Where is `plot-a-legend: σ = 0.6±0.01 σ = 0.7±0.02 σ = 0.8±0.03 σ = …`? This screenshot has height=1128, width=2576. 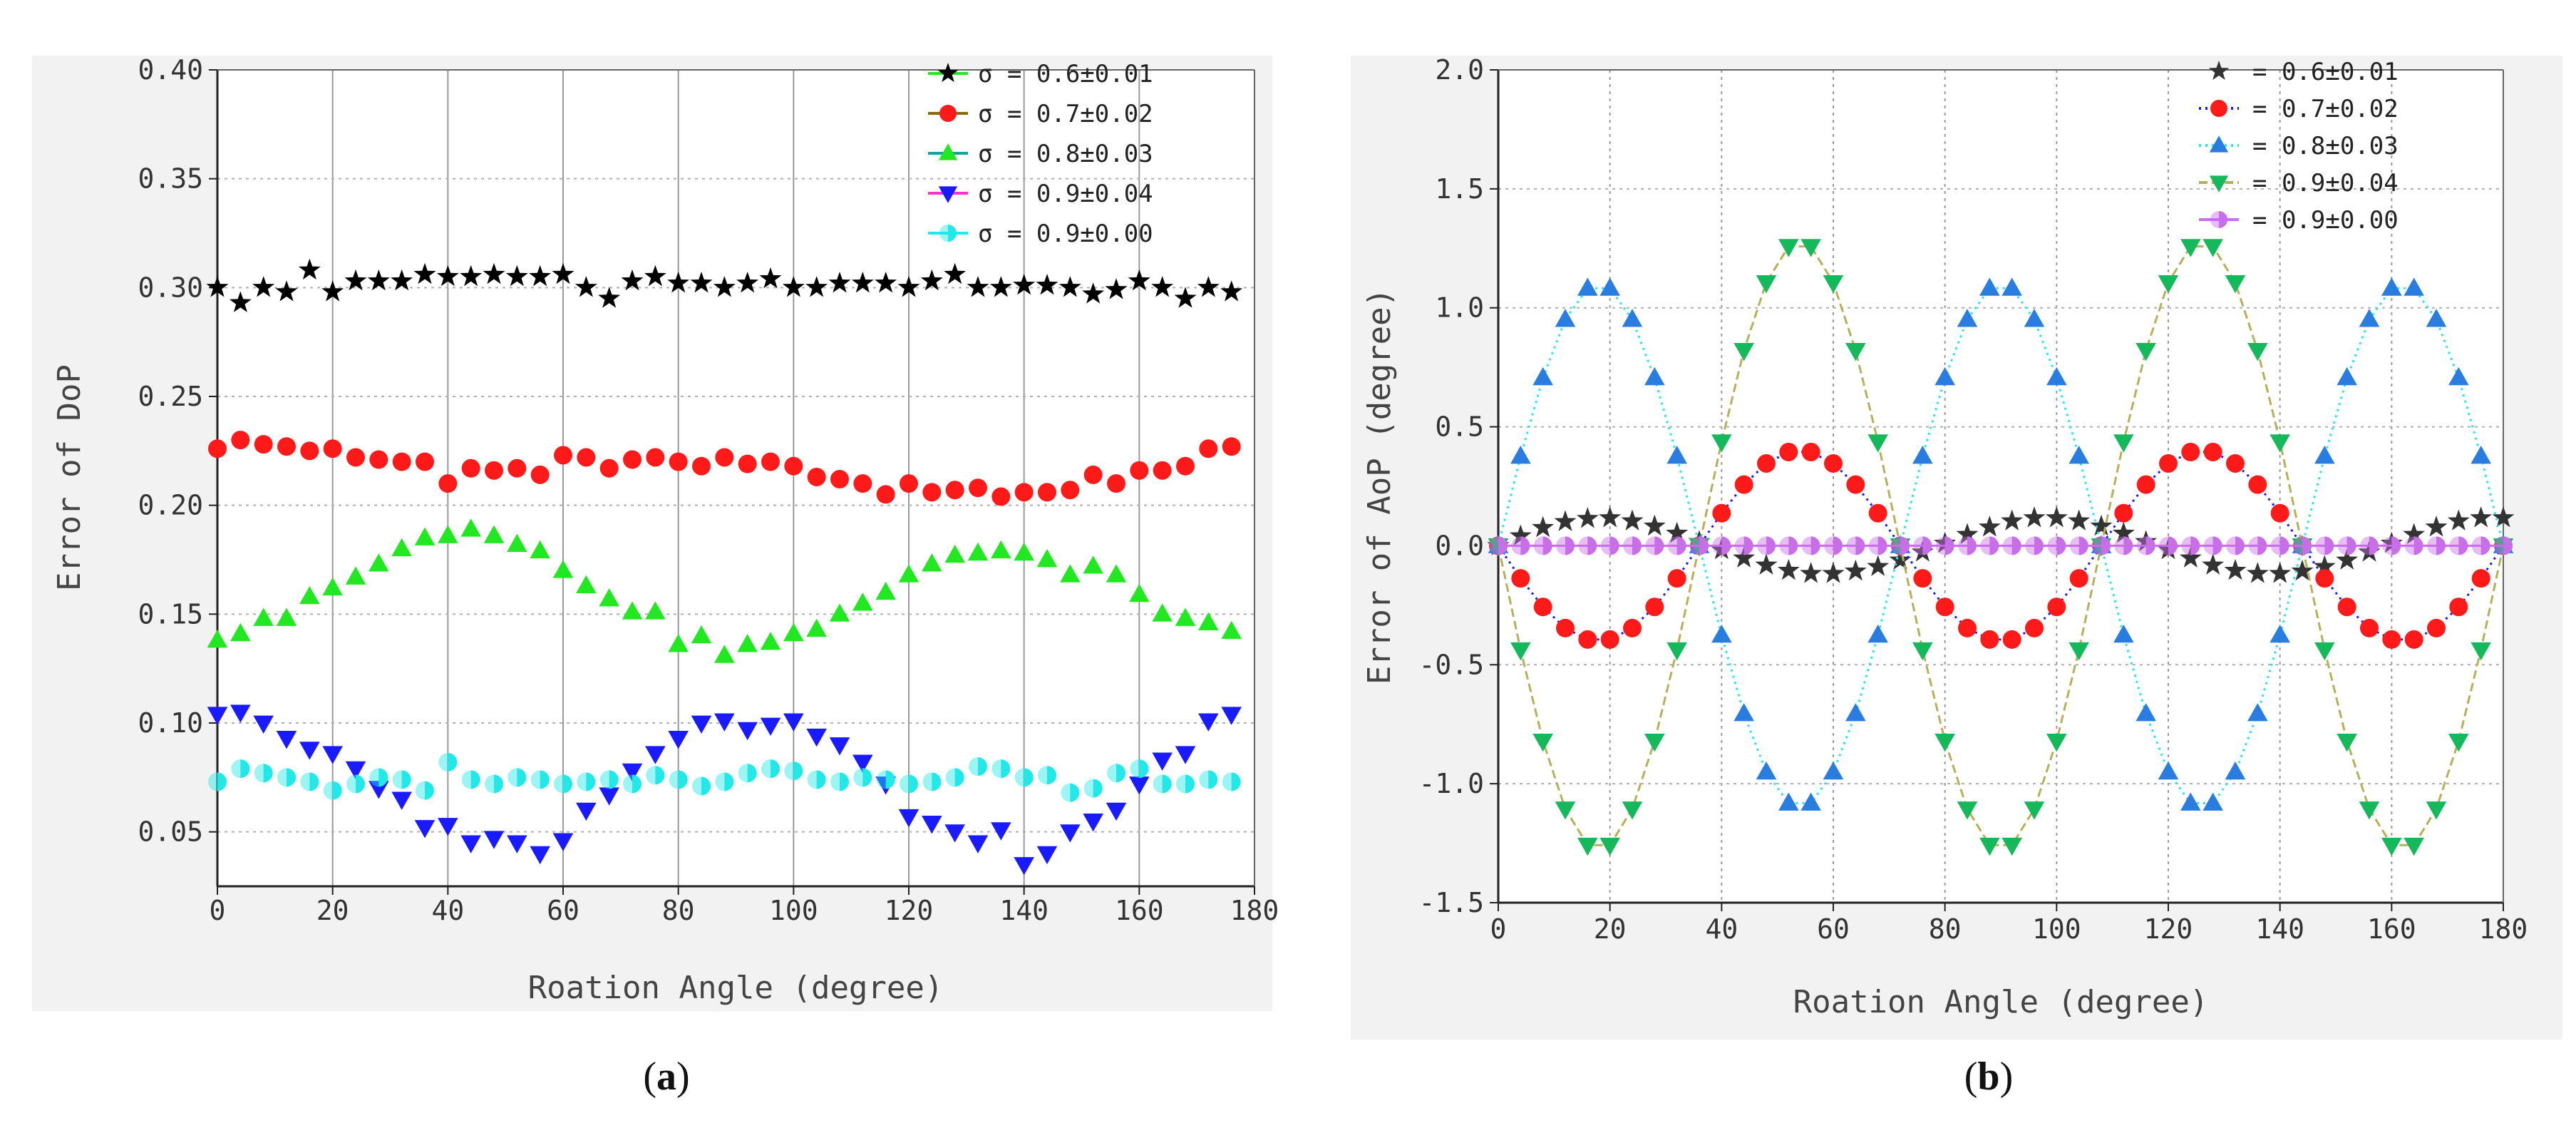
plot-a-legend: σ = 0.6±0.01 σ = 0.7±0.02 σ = 0.8±0.03 σ = … is located at coordinates (1040, 154).